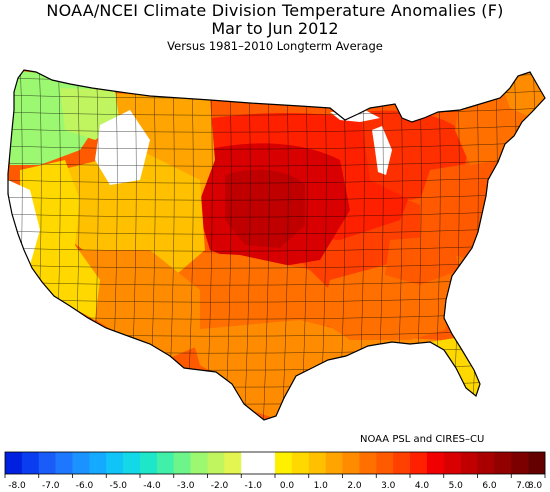  Describe the element at coordinates (265, 208) in the screenshot. I see `region-plains-hot-spot` at that location.